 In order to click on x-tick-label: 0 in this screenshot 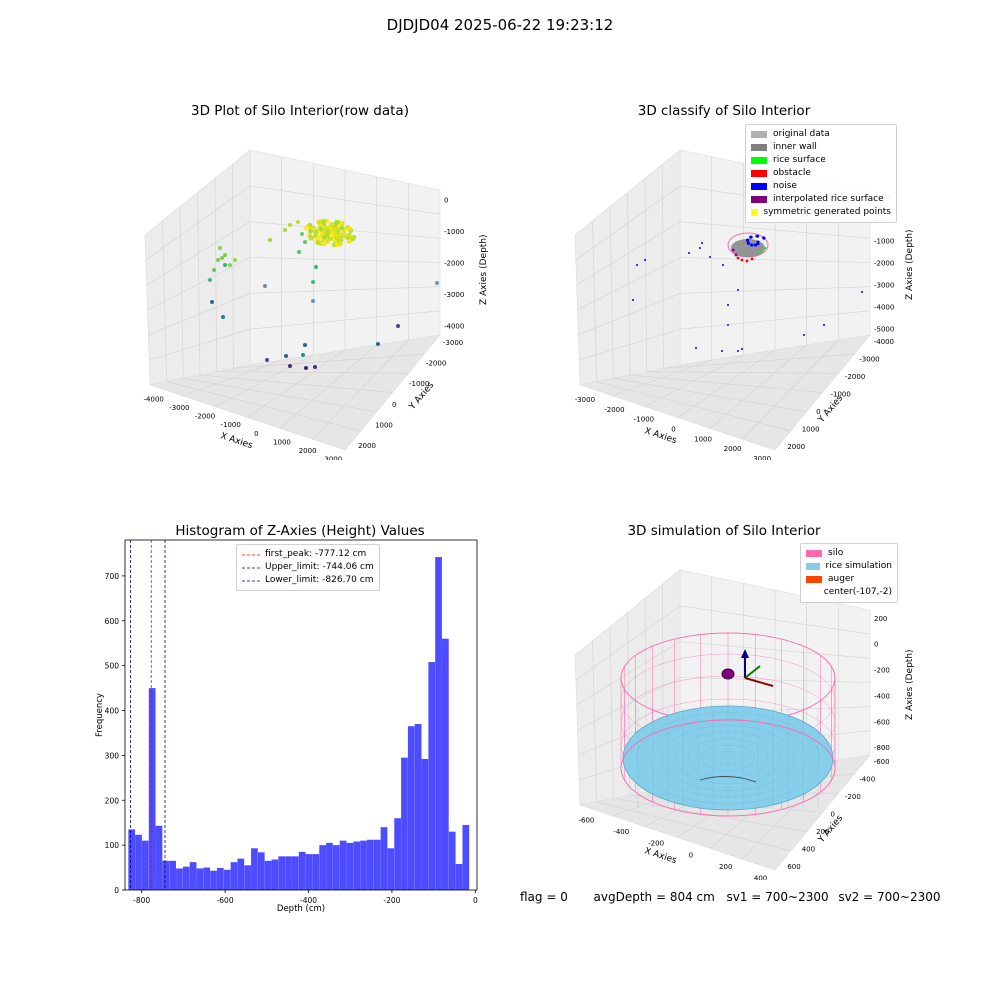, I will do `click(475, 900)`.